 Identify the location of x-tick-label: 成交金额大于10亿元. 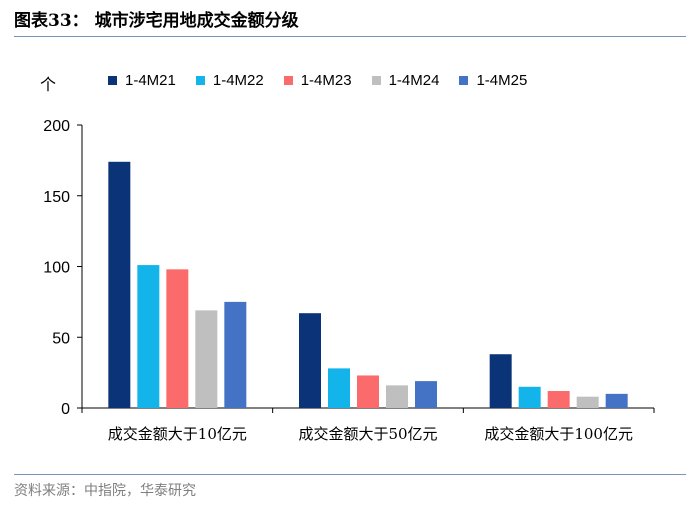
(177, 434).